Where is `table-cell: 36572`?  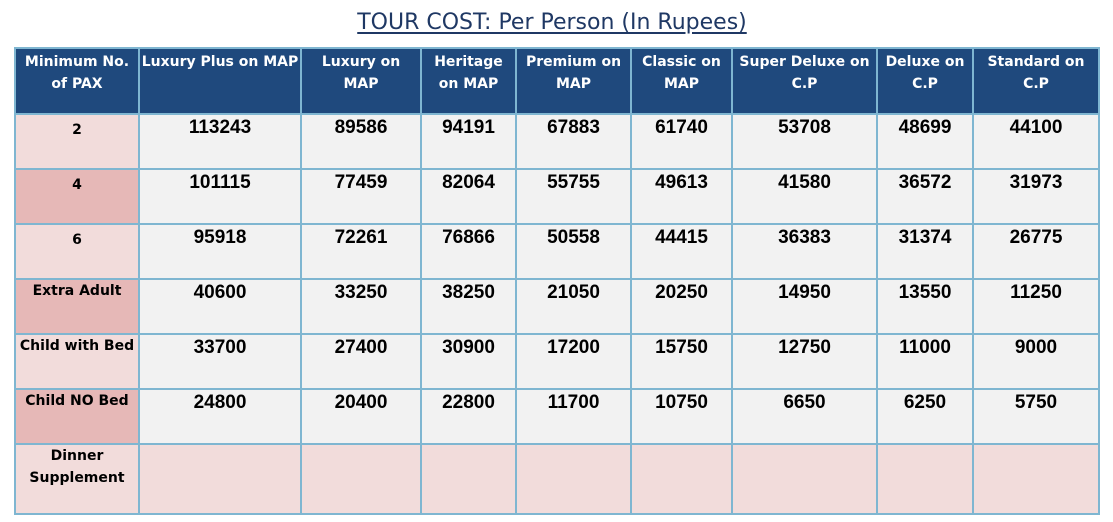
table-cell: 36572 is located at coordinates (925, 196).